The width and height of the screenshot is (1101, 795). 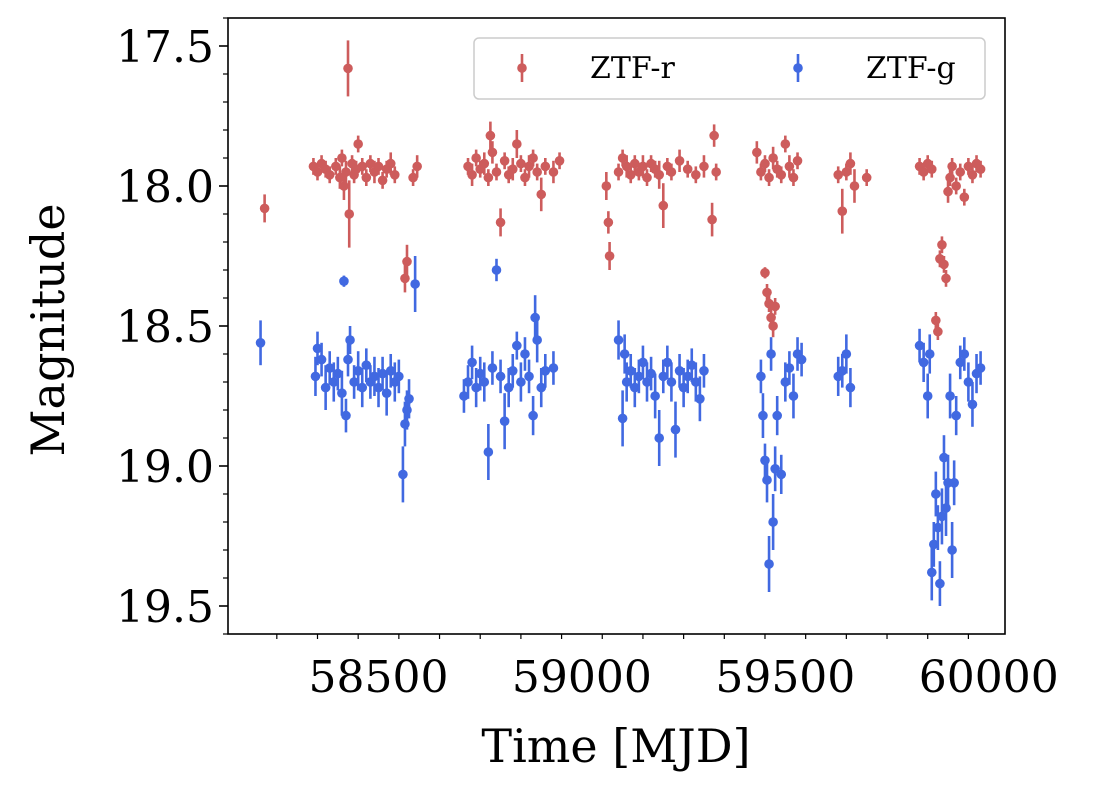 What do you see at coordinates (379, 677) in the screenshot?
I see `x-tick-label: 58500` at bounding box center [379, 677].